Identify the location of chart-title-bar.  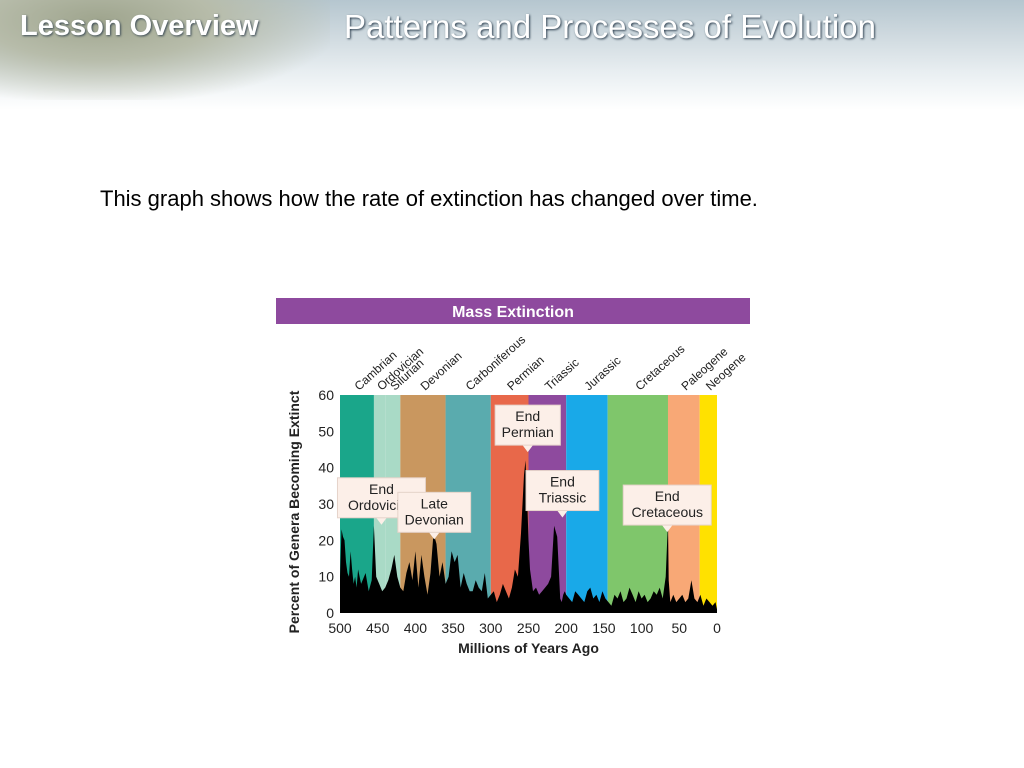
(513, 311).